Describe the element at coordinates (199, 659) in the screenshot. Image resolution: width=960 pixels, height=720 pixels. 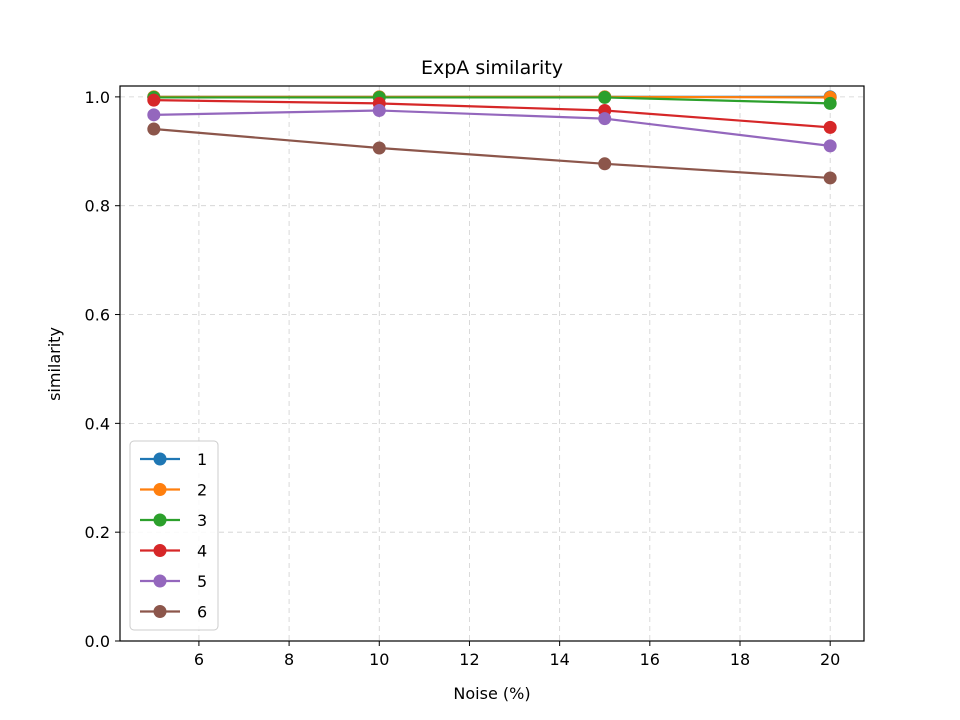
I see `x-tick-label: 6` at that location.